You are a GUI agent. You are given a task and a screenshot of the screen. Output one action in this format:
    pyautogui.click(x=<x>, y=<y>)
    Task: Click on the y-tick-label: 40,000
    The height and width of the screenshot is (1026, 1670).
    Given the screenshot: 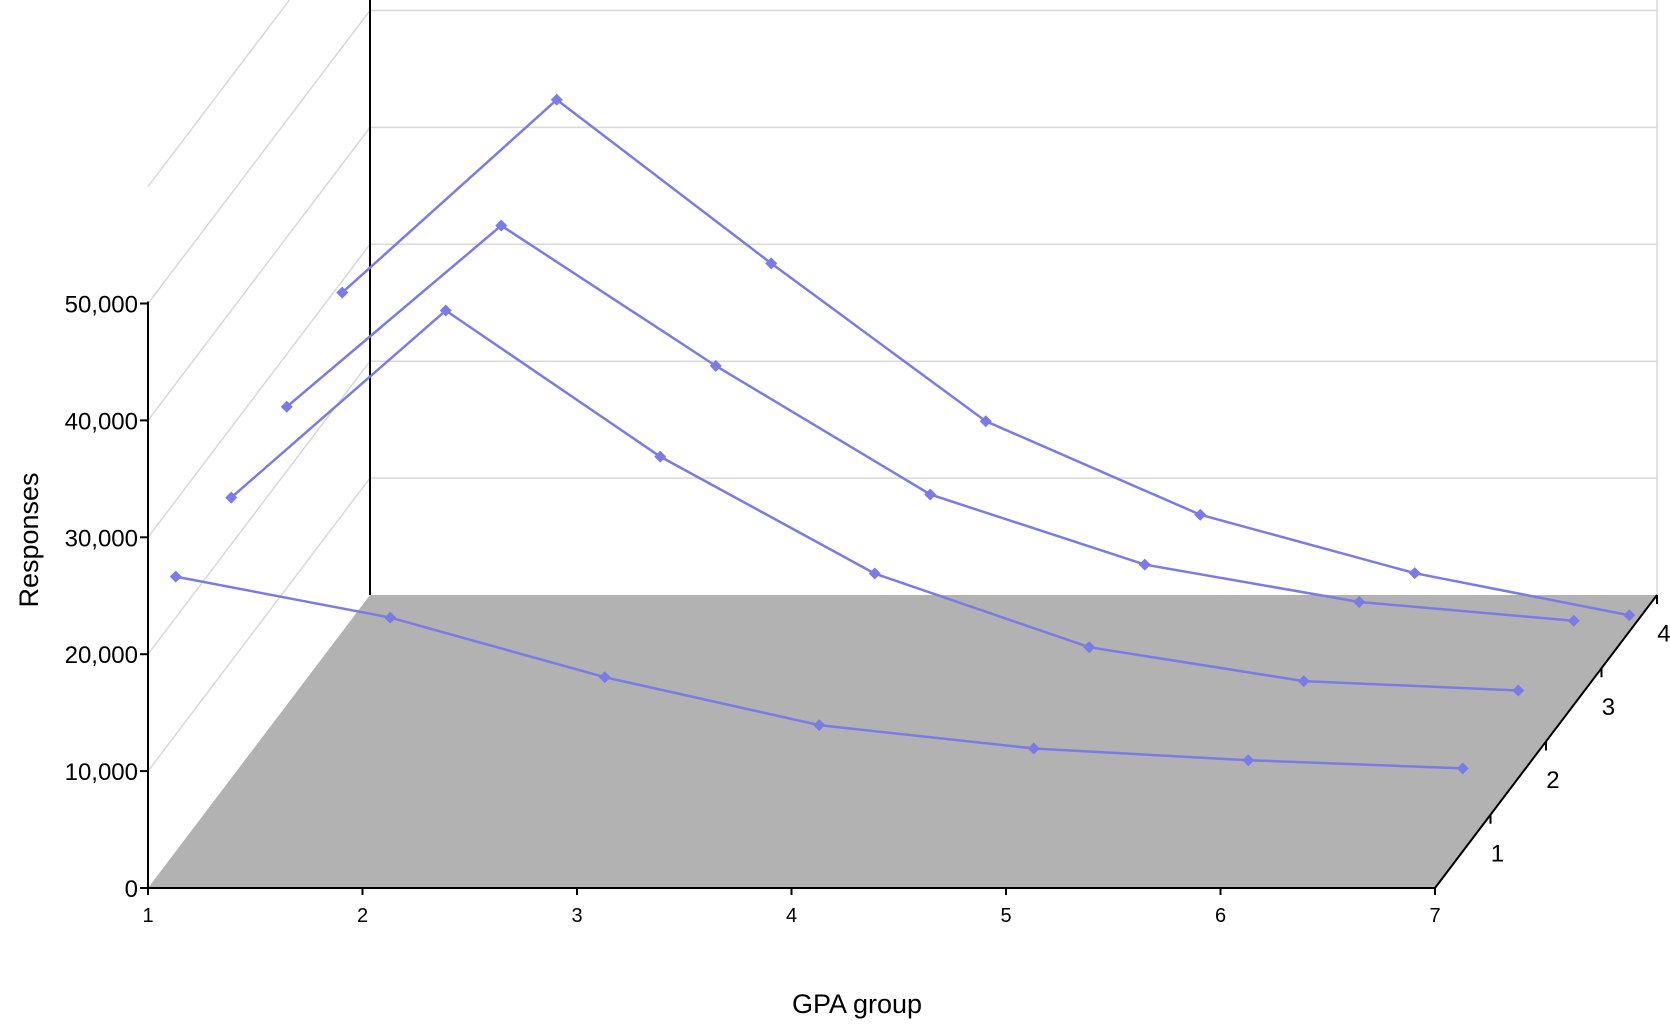 What is the action you would take?
    pyautogui.click(x=101, y=421)
    